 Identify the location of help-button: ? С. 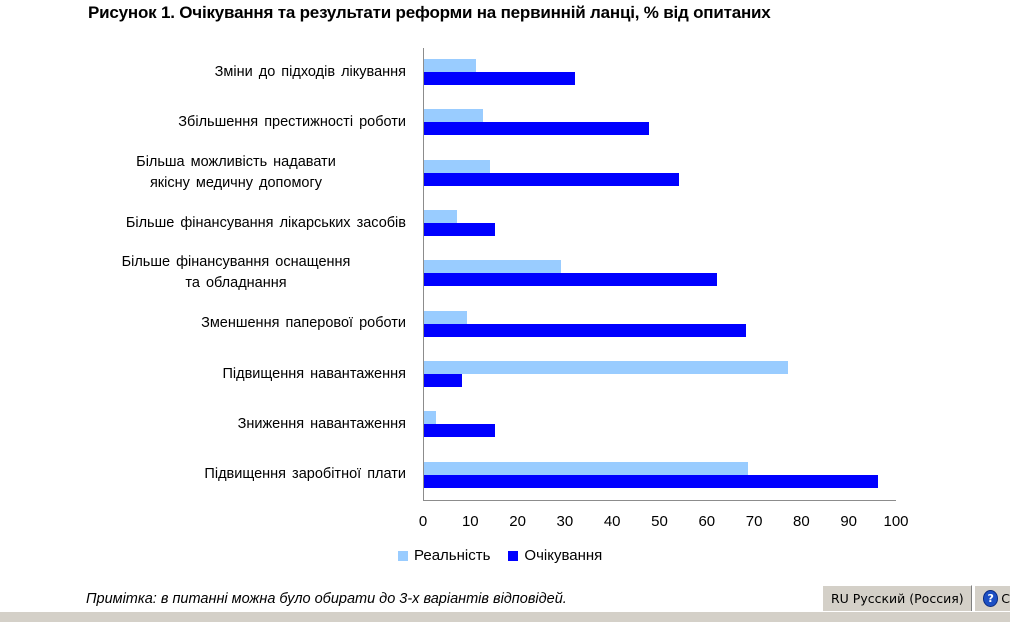
(992, 598).